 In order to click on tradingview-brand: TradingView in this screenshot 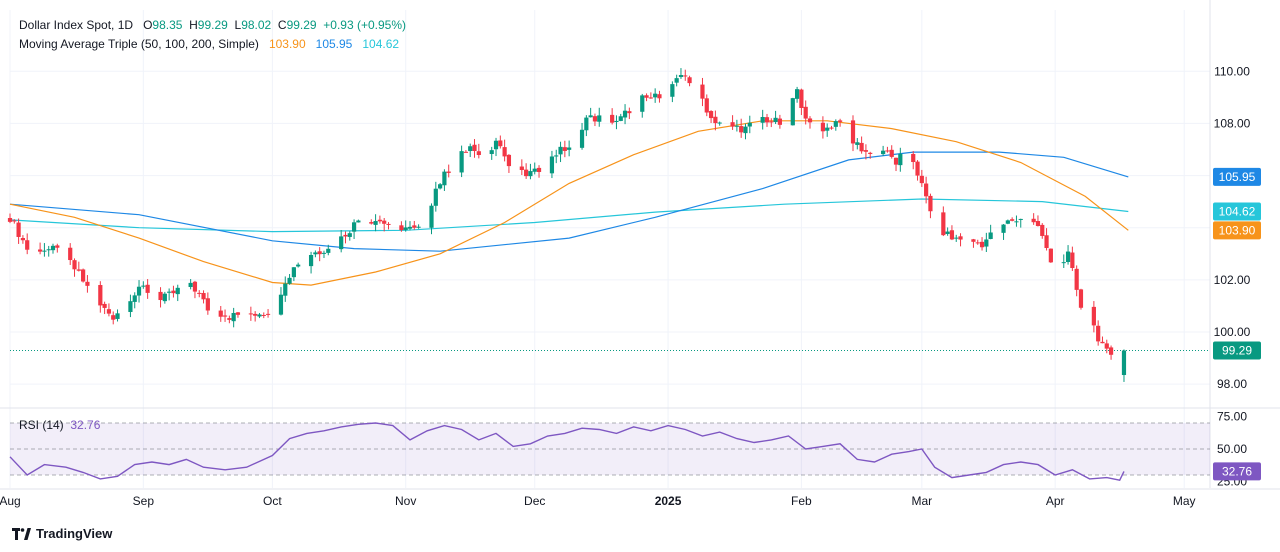, I will do `click(62, 533)`.